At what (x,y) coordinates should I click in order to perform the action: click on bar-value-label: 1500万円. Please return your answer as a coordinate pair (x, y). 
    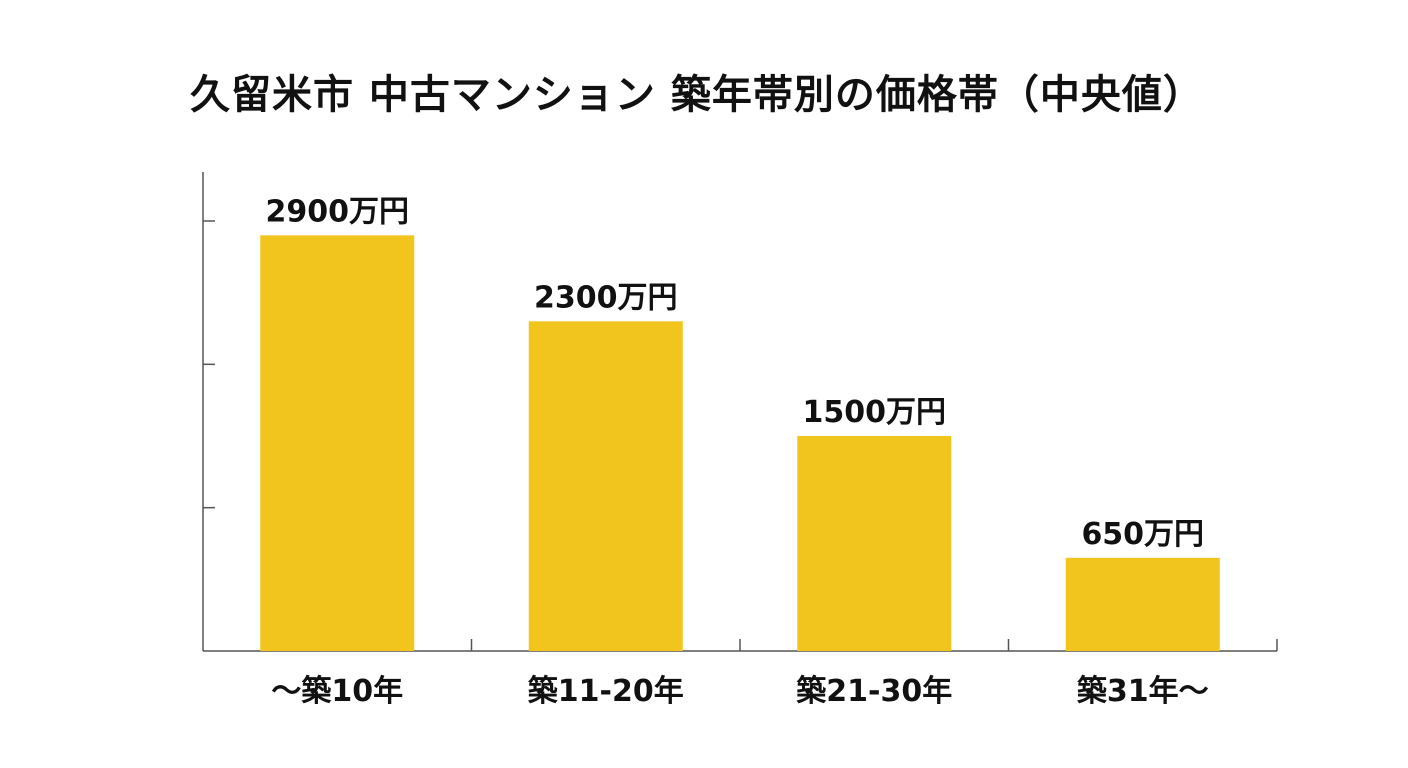
    Looking at the image, I should click on (875, 412).